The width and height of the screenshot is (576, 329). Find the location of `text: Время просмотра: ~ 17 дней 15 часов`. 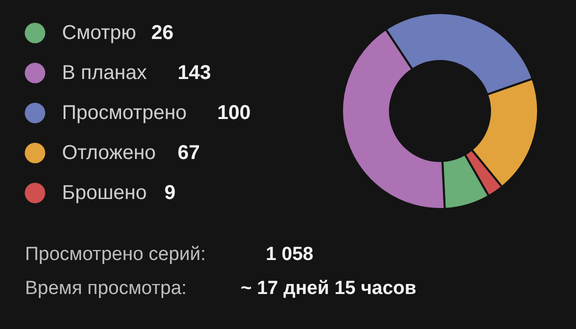

text: Время просмотра: ~ 17 дней 15 часов is located at coordinates (220, 288).